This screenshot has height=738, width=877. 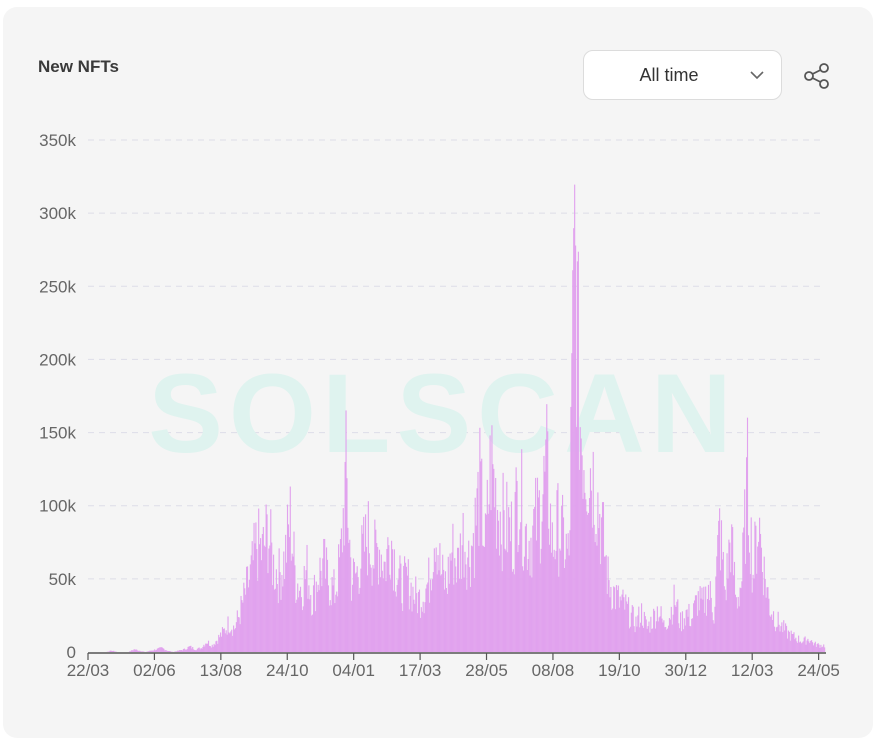 What do you see at coordinates (682, 75) in the screenshot?
I see `time-range-dropdown: All time` at bounding box center [682, 75].